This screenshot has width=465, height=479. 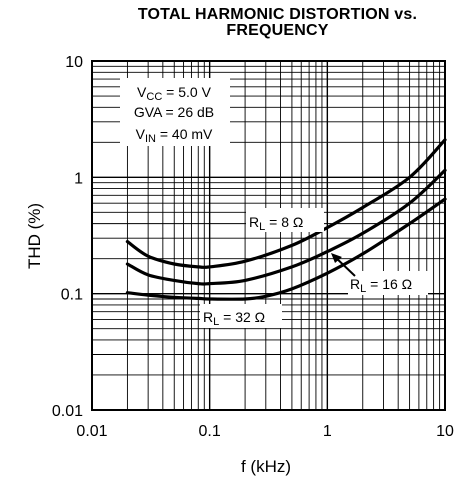 What do you see at coordinates (277, 14) in the screenshot?
I see `chart-title-line-1: TOTAL HARMONIC DISTORTION vs.` at bounding box center [277, 14].